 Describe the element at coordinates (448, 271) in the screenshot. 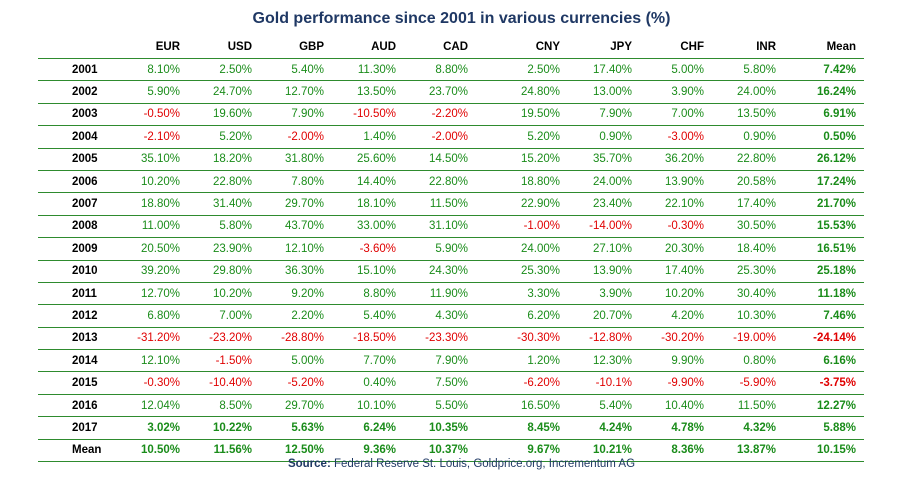

I see `table-cell: 24.30%` at that location.